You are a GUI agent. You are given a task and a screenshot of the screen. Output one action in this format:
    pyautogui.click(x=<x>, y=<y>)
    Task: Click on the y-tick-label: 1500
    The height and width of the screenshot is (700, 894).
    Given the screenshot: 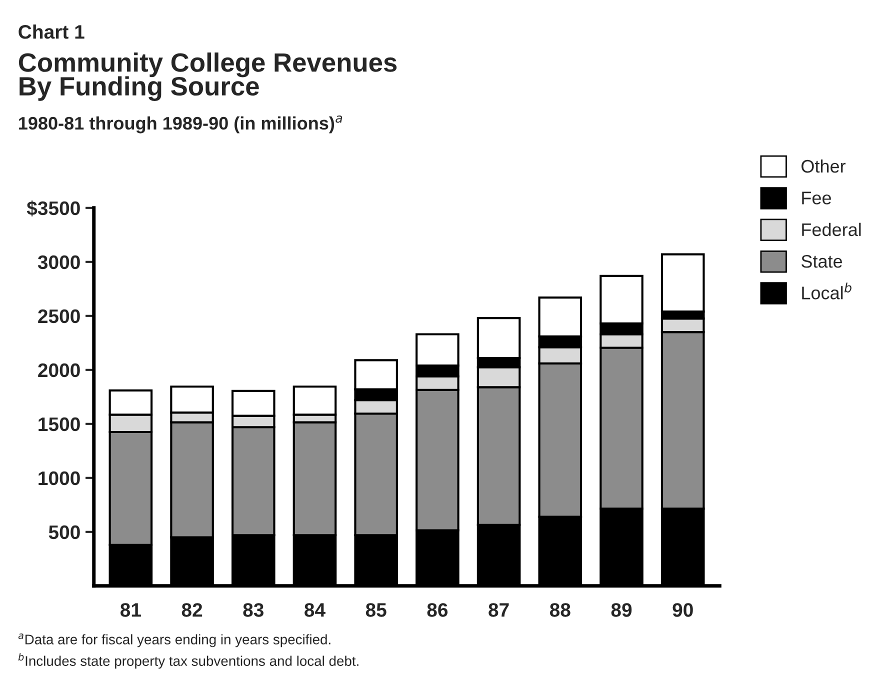 What is the action you would take?
    pyautogui.click(x=59, y=424)
    